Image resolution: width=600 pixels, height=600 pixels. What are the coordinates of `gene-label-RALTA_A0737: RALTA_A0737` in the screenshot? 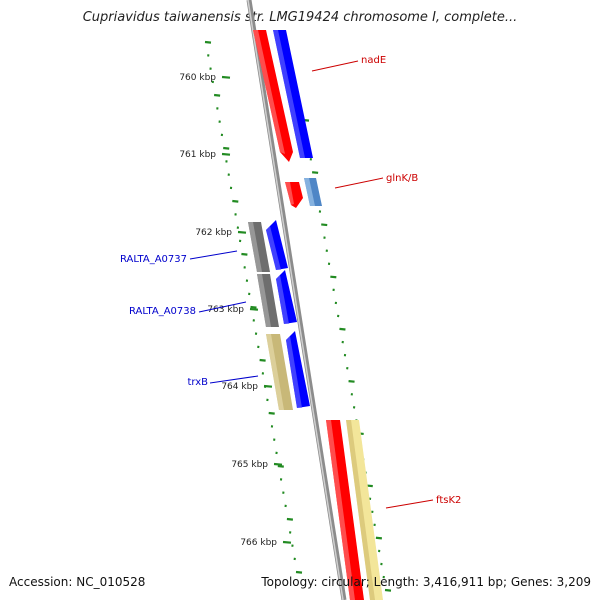 It's located at (153, 259).